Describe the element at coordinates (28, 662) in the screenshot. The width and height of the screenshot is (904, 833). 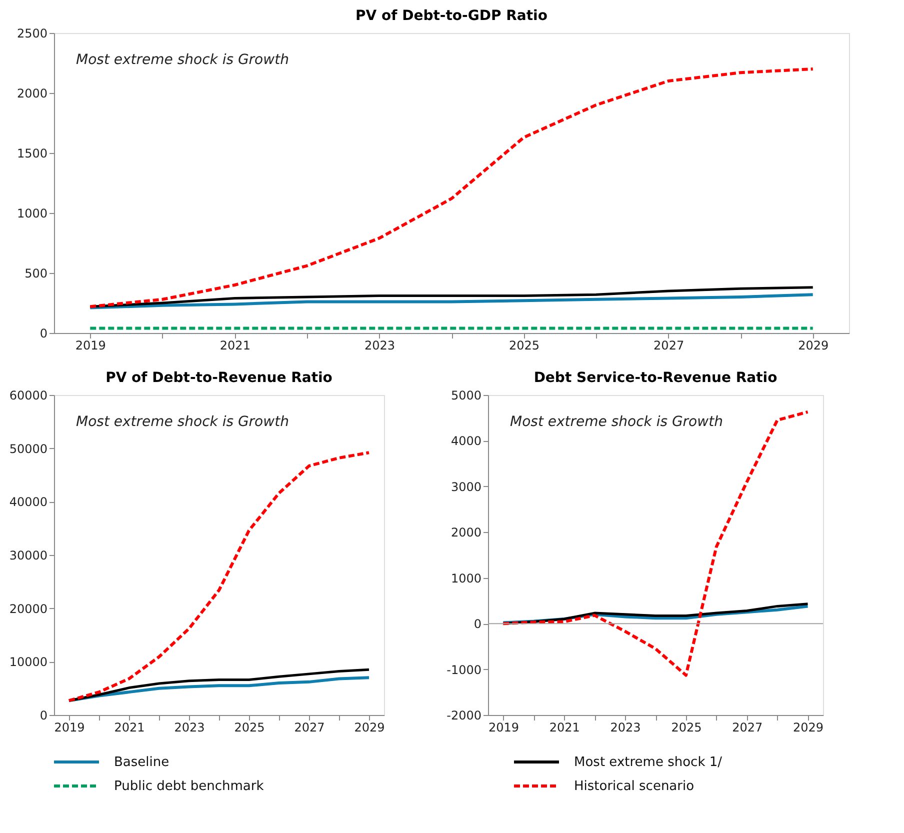
I see `y-tick-label: 10000` at that location.